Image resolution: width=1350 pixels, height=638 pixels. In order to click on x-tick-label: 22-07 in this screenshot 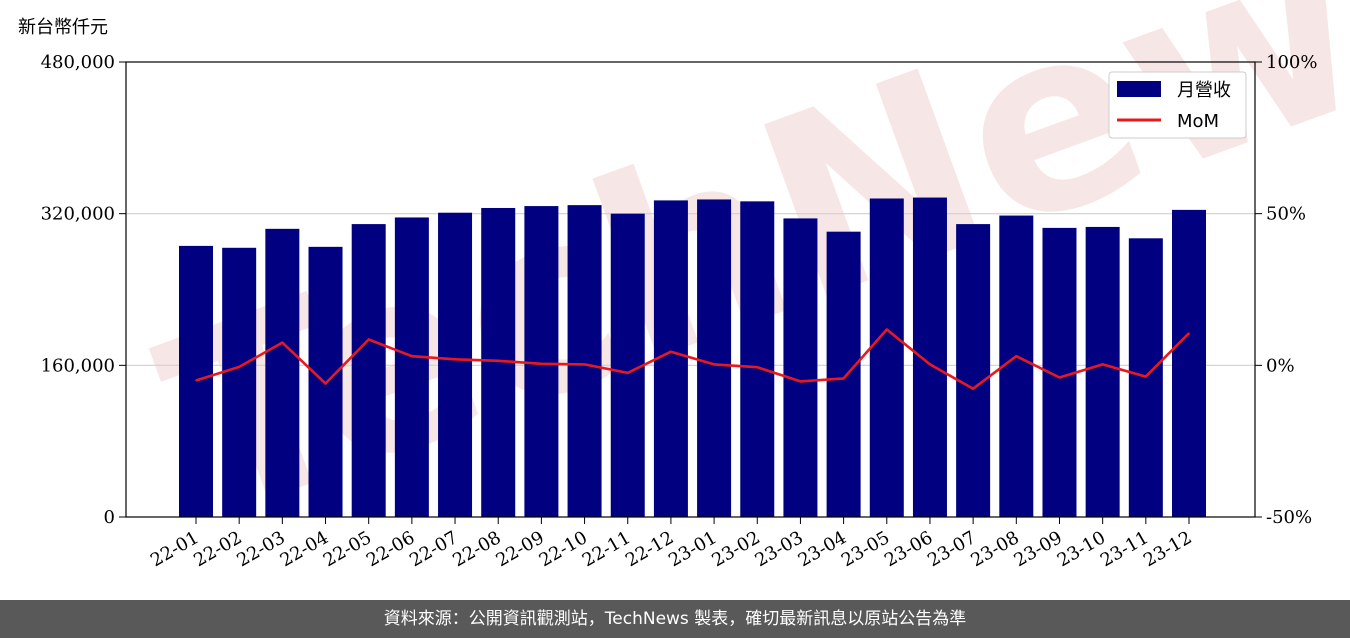, I will do `click(433, 549)`.